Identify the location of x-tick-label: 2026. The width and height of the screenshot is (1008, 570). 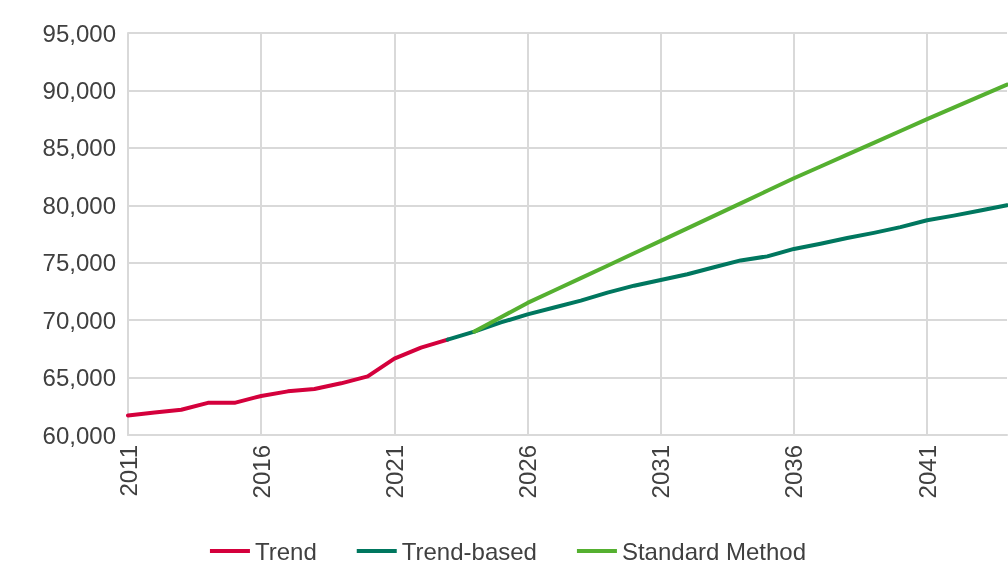
(528, 472).